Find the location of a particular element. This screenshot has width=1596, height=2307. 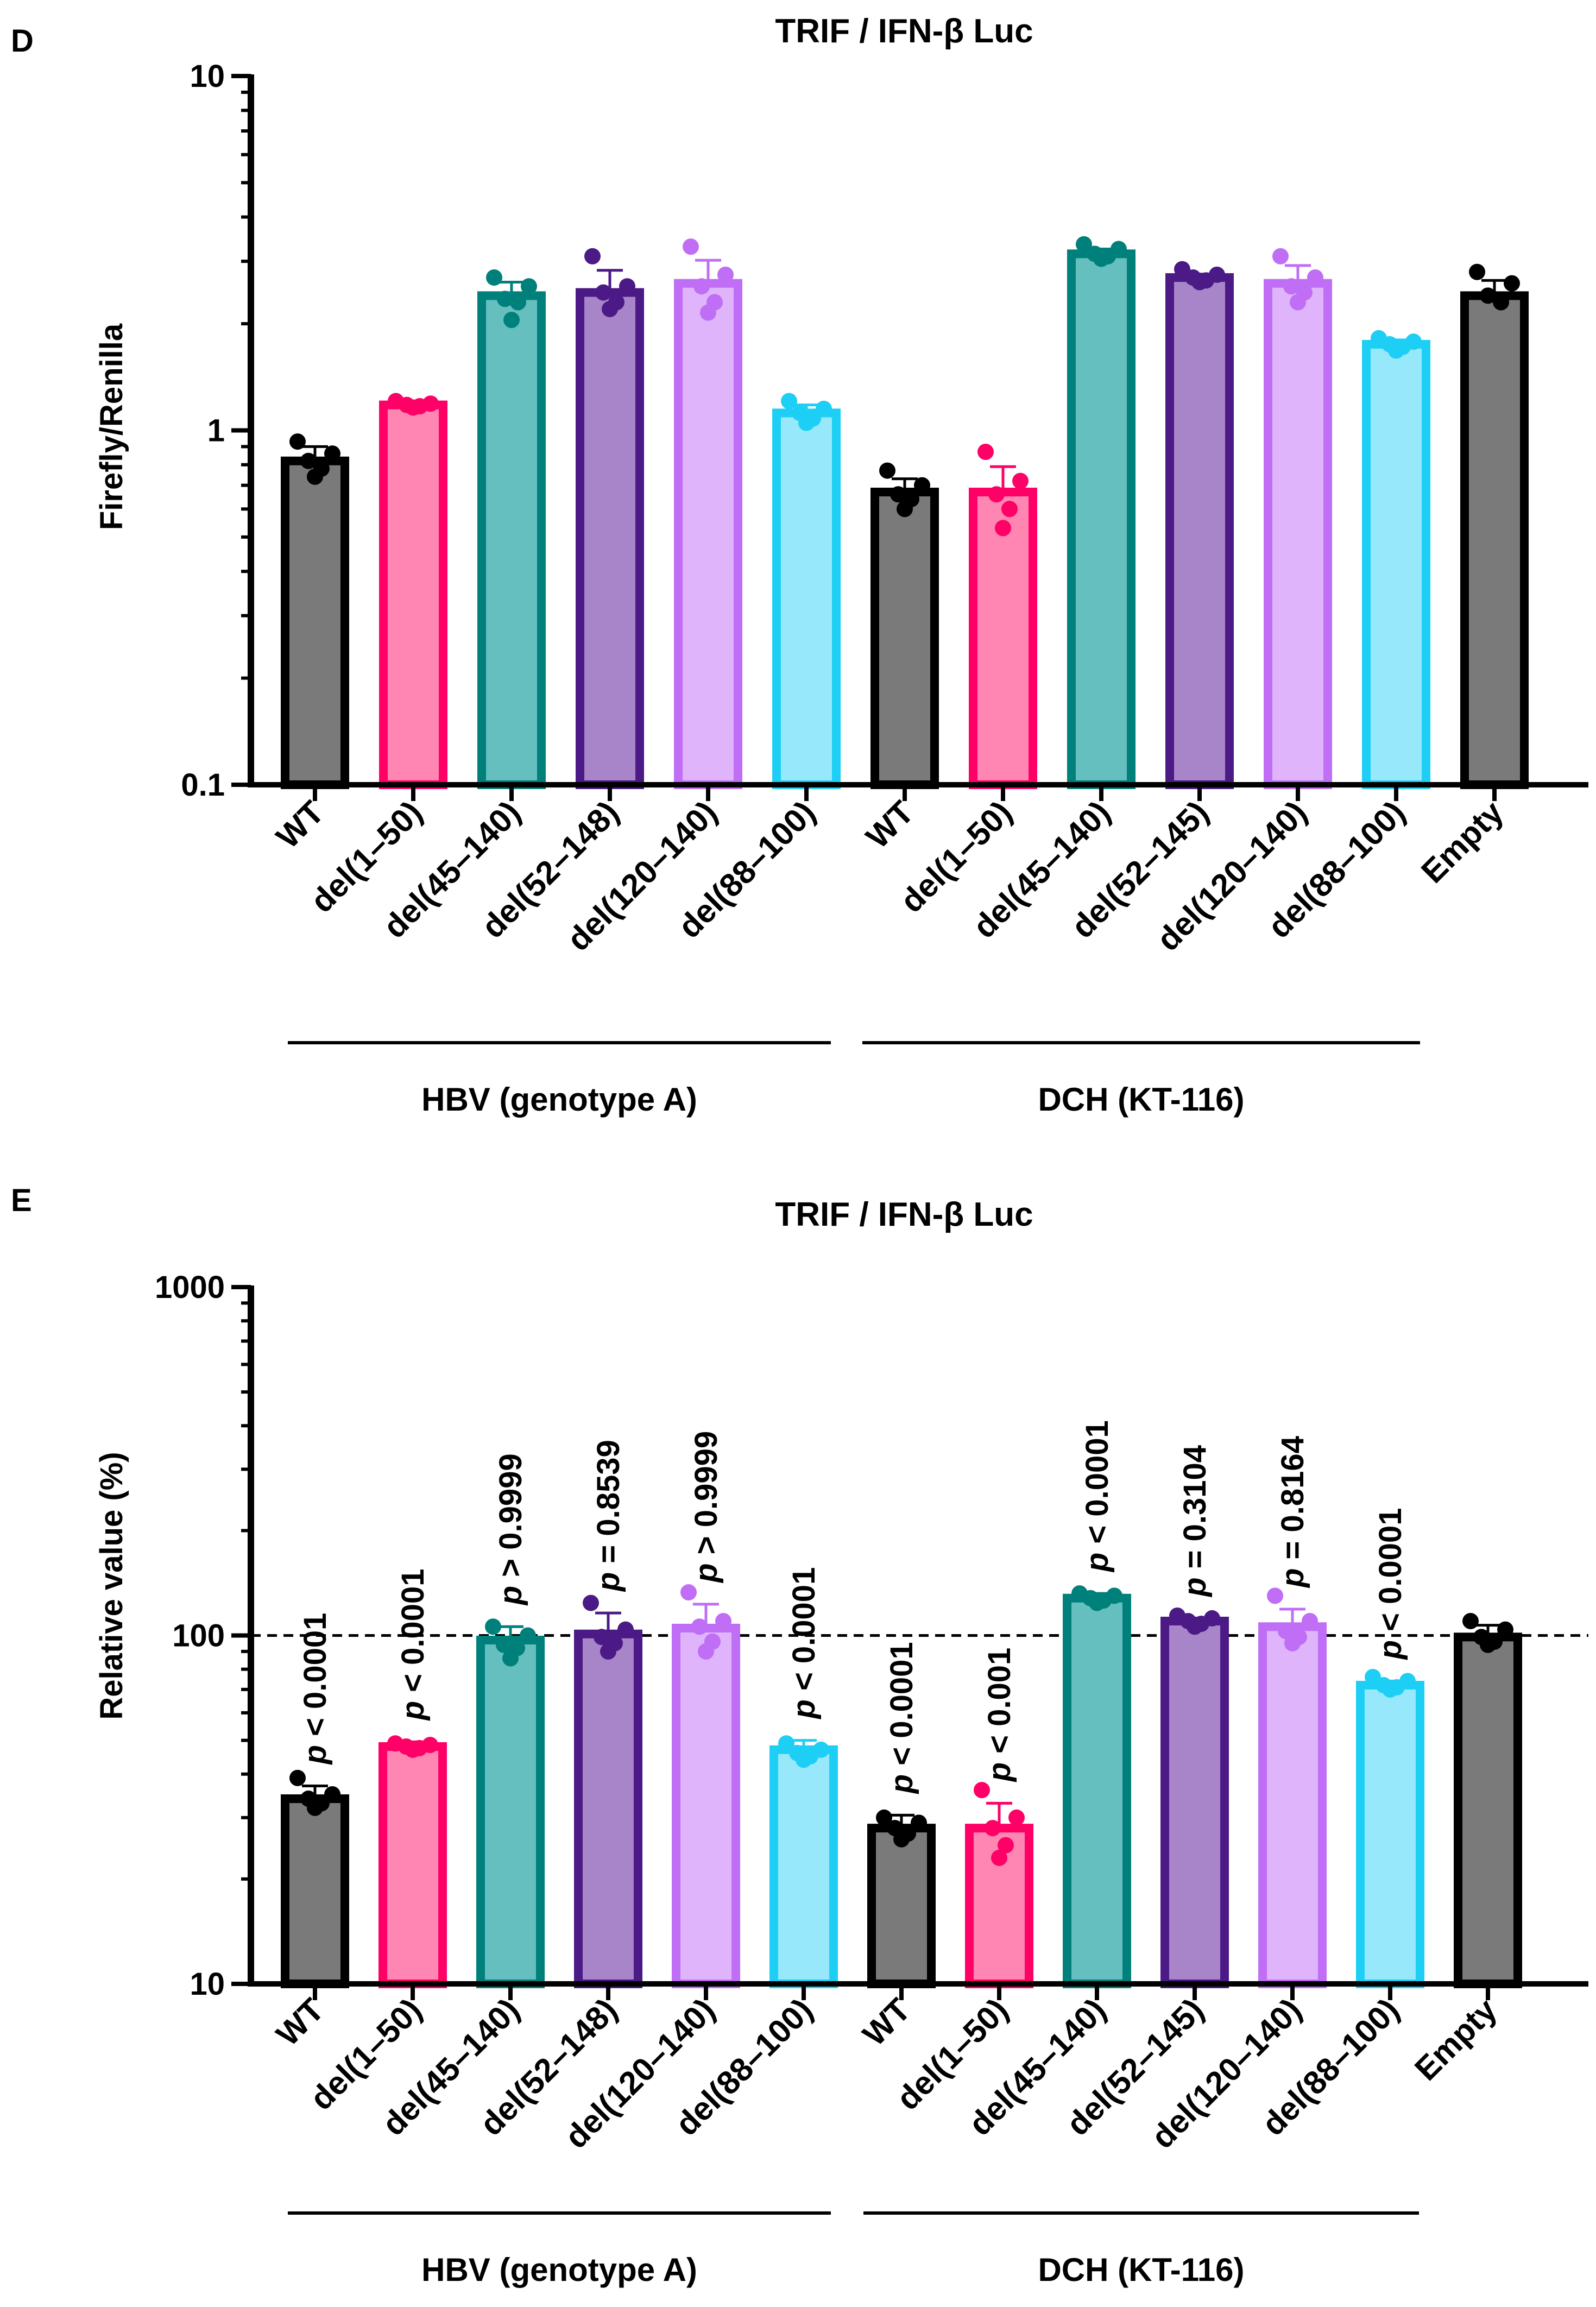

p-value-label: p < 0.001 is located at coordinates (999, 1715).